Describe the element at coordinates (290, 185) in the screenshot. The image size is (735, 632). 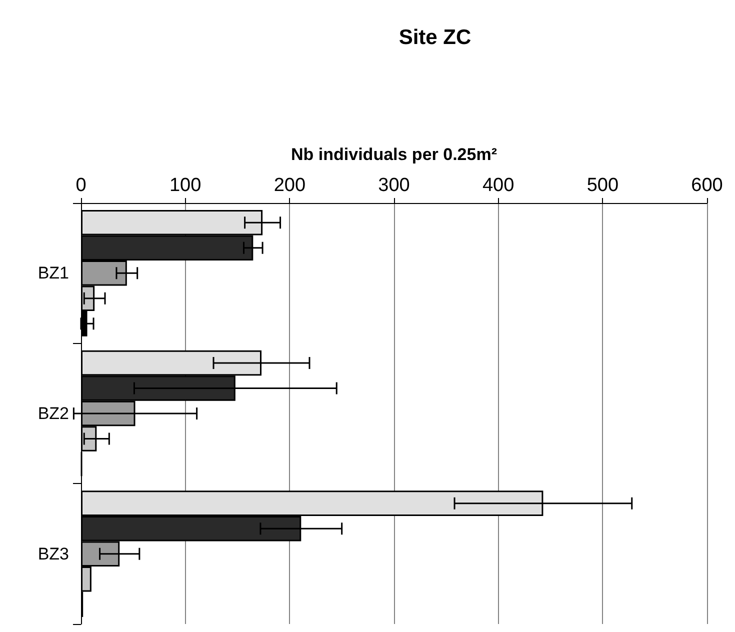
I see `x-tick-label: 200` at that location.